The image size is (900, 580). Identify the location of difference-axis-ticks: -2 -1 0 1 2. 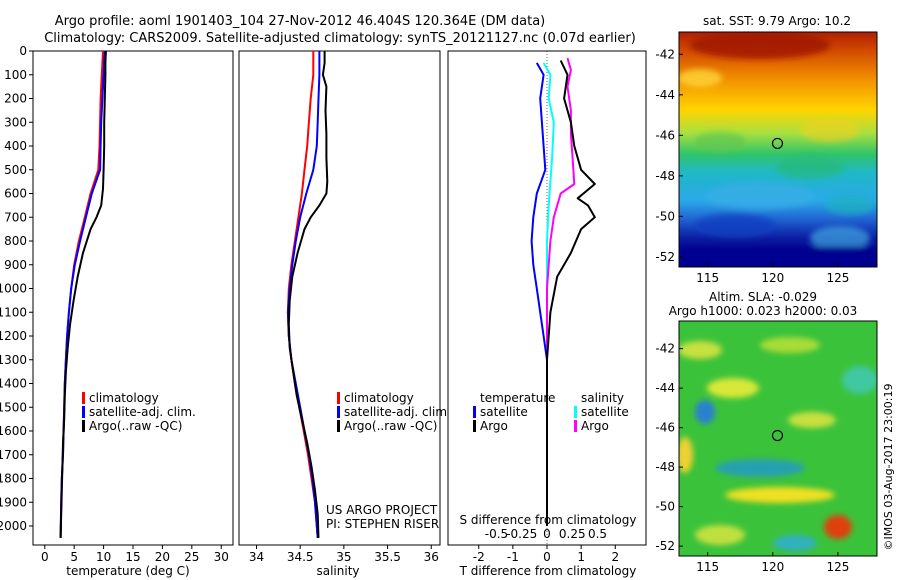
(546, 554).